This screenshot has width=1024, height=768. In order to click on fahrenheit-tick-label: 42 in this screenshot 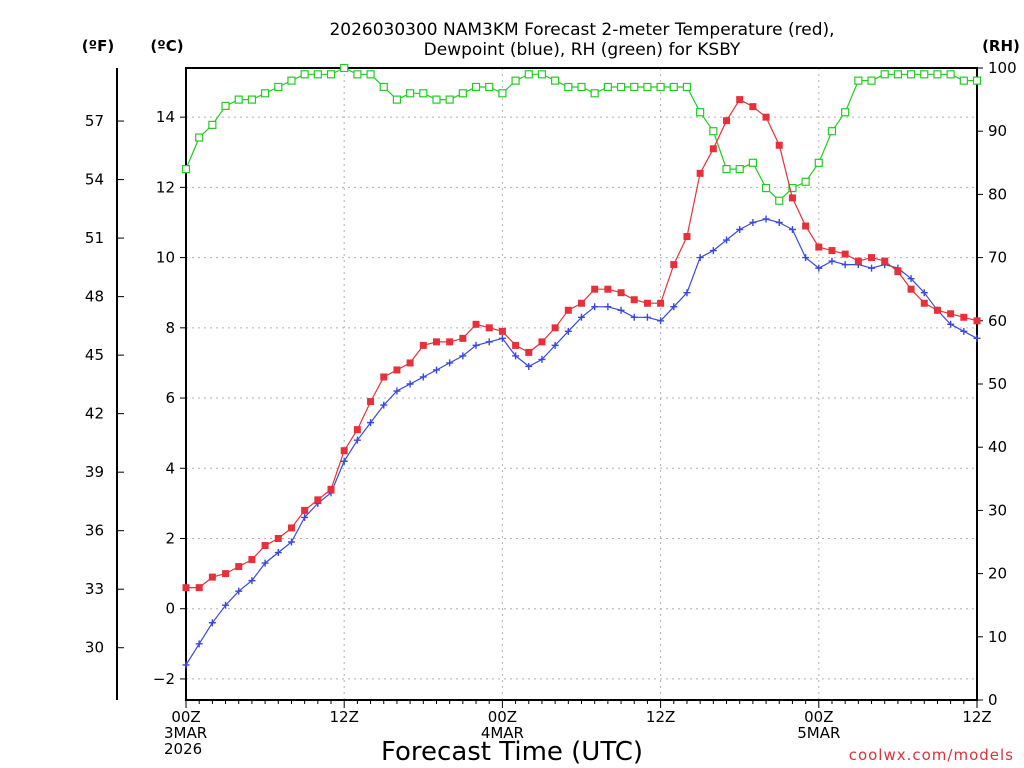, I will do `click(94, 414)`.